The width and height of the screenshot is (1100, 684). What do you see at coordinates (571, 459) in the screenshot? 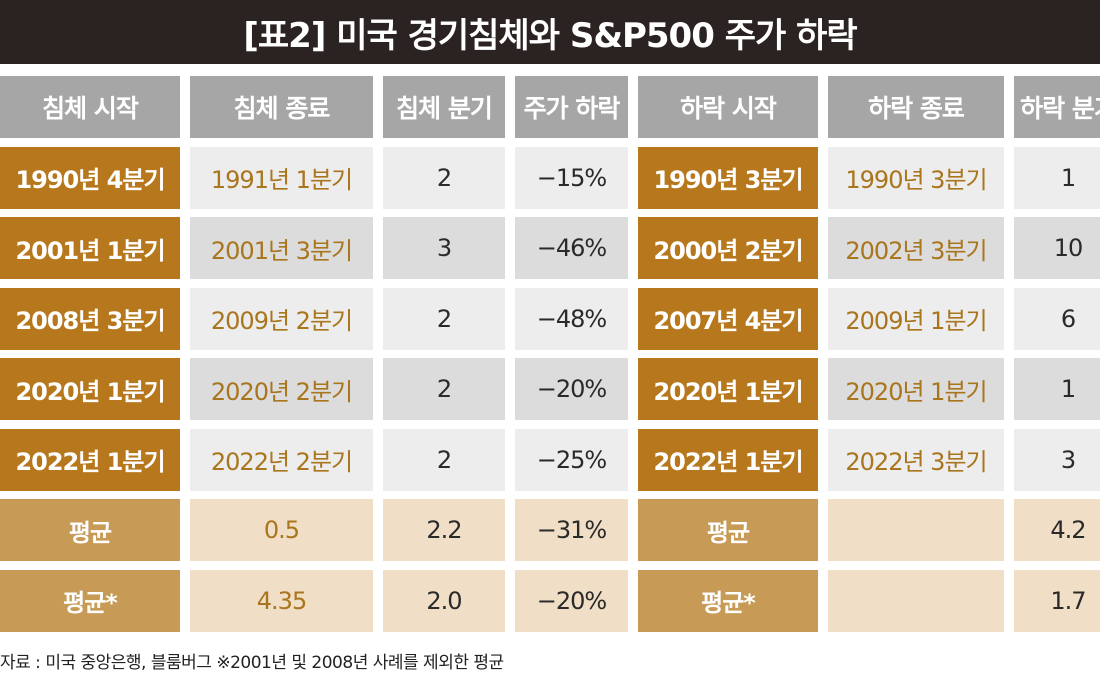
I see `row-stock-decline: −25%` at bounding box center [571, 459].